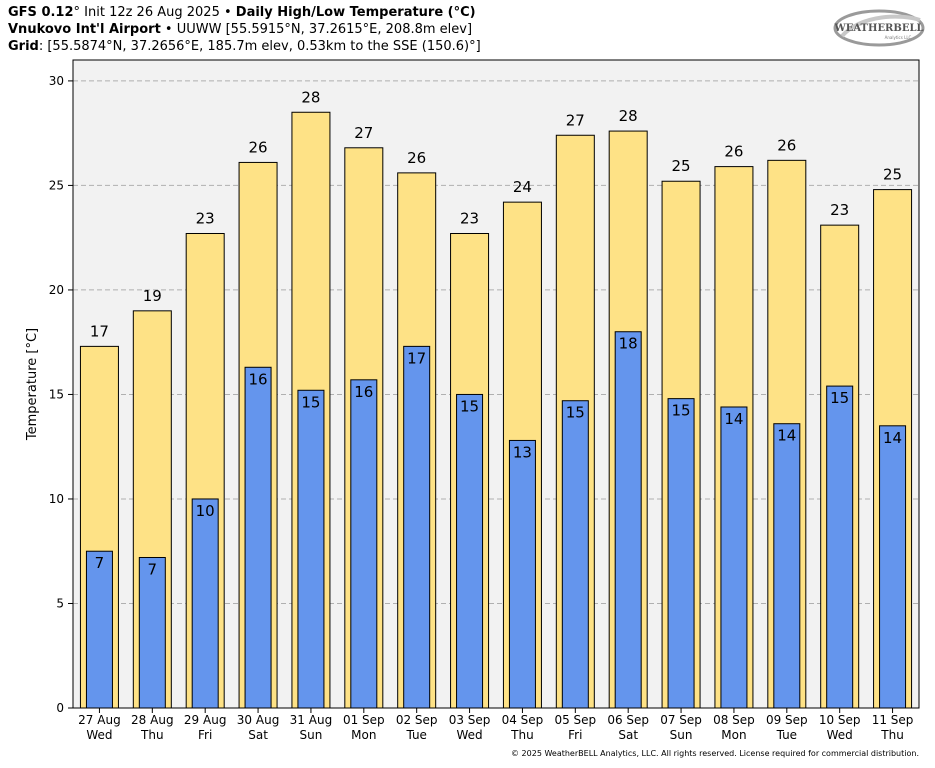 The width and height of the screenshot is (935, 768). I want to click on logo-subtext: Analytics LLC, so click(898, 37).